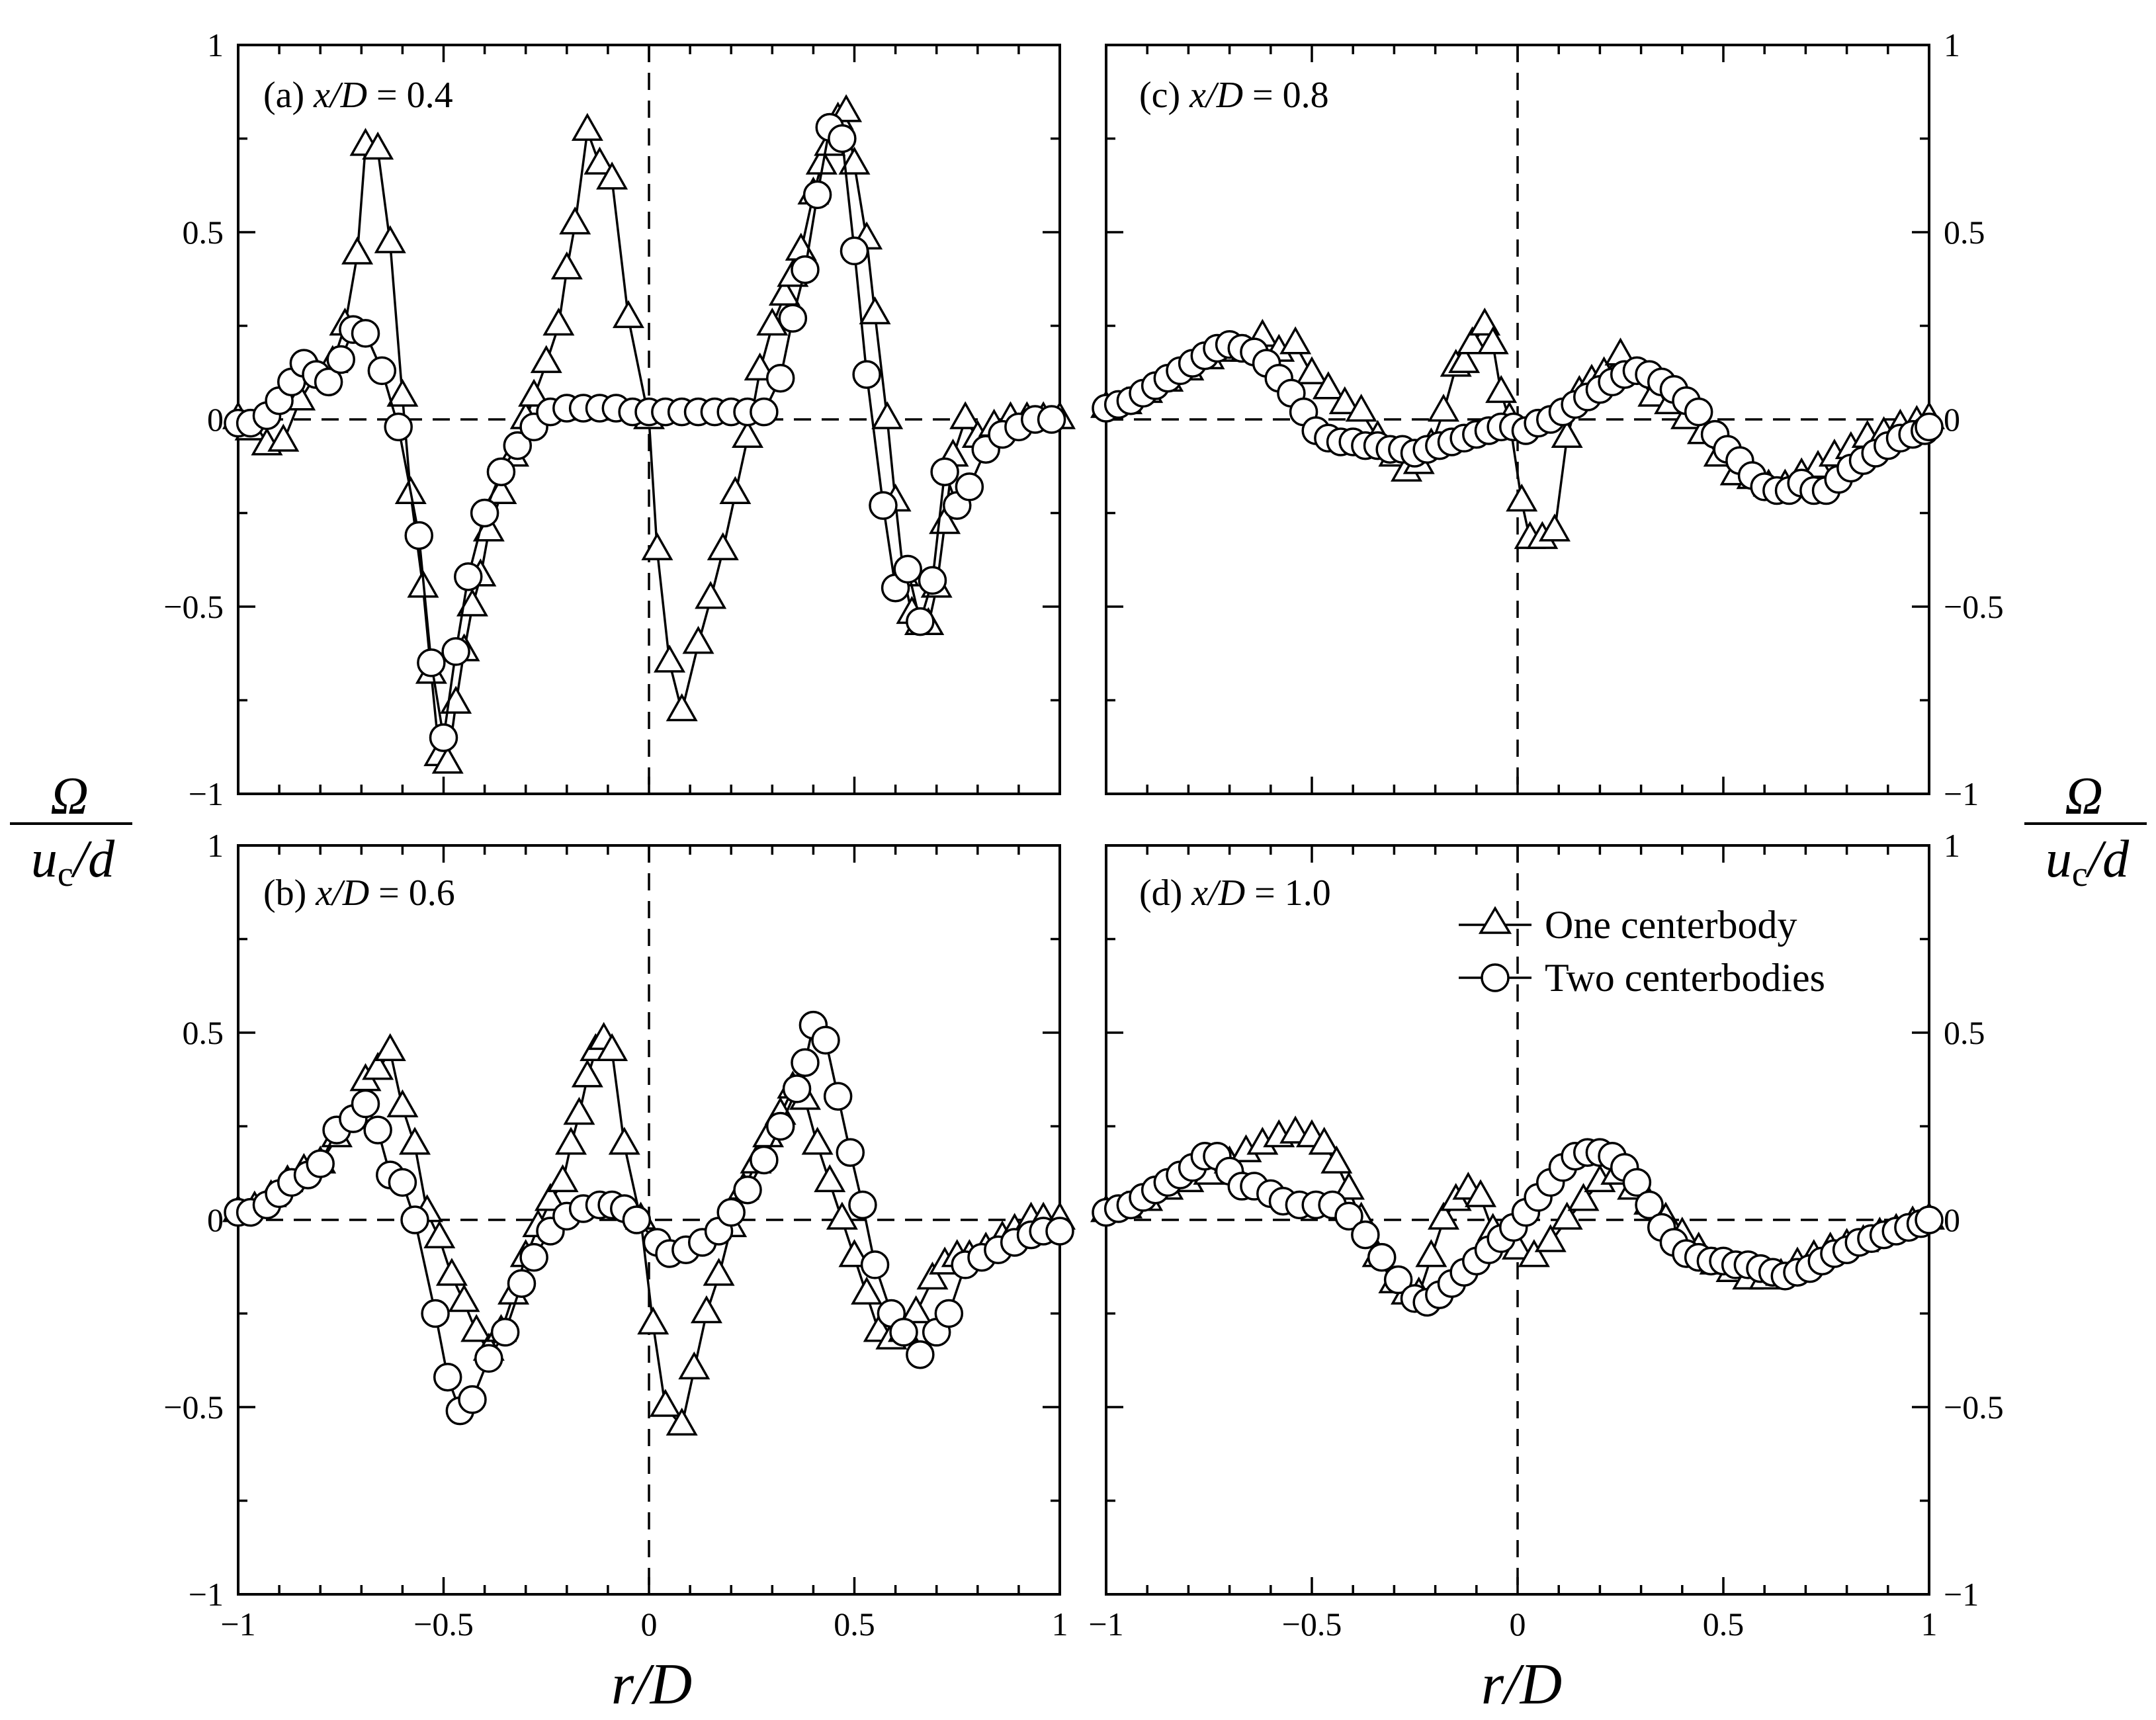 The image size is (2156, 1720). Describe the element at coordinates (1671, 925) in the screenshot. I see `legend-label-one-centerbody: One centerbody` at that location.